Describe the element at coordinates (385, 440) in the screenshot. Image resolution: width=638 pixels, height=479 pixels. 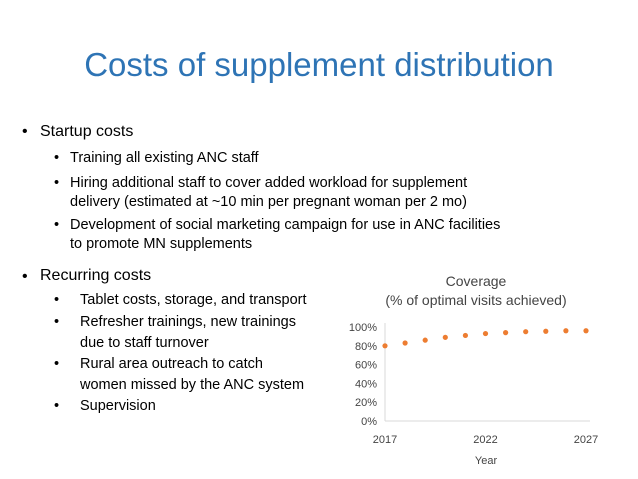
I see `chart-x-tick-label: 2017` at that location.